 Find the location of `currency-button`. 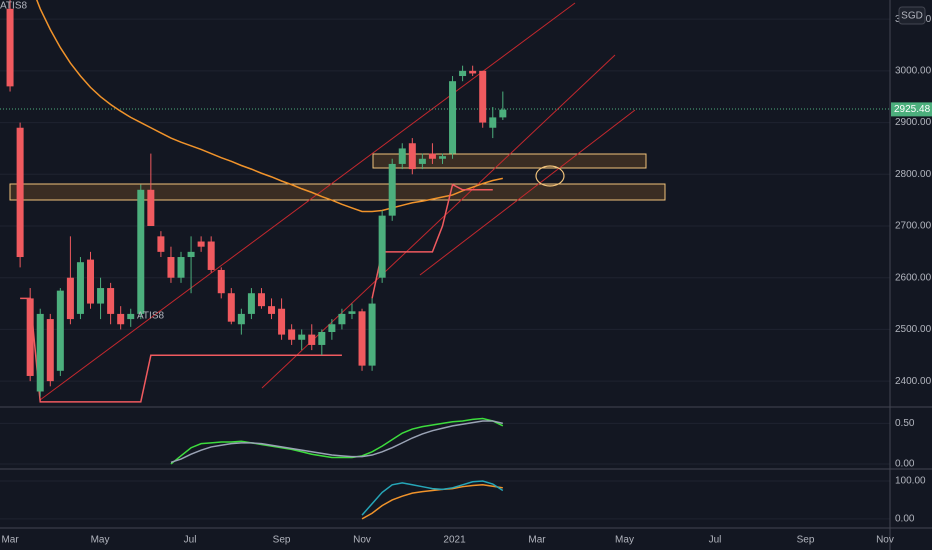

currency-button is located at coordinates (912, 15).